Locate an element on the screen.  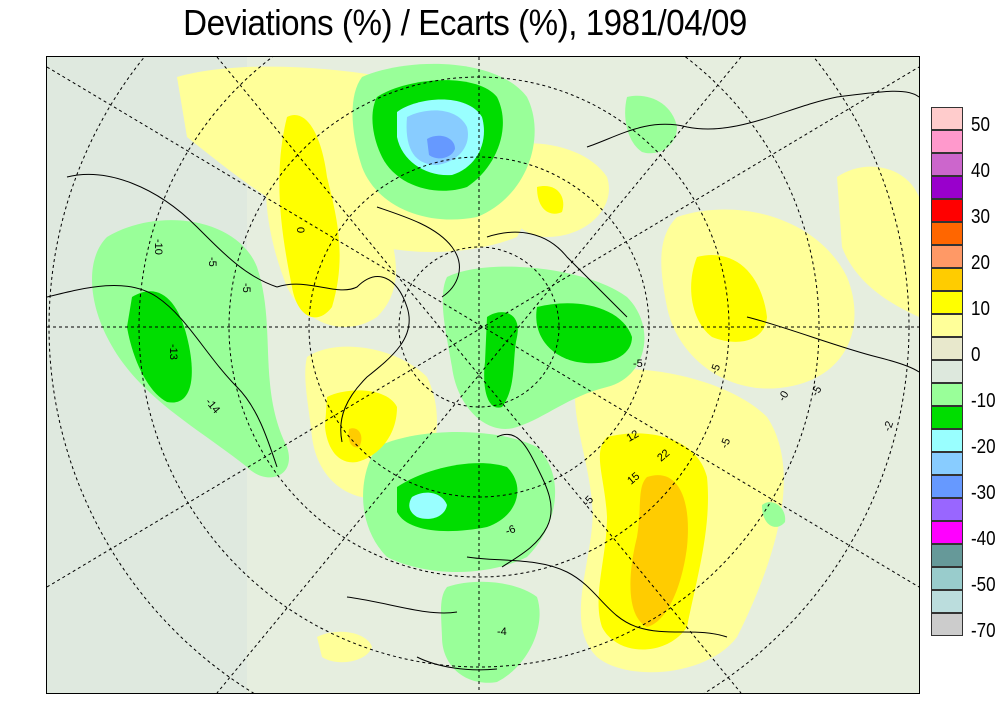
legend-label: 0 is located at coordinates (976, 354).